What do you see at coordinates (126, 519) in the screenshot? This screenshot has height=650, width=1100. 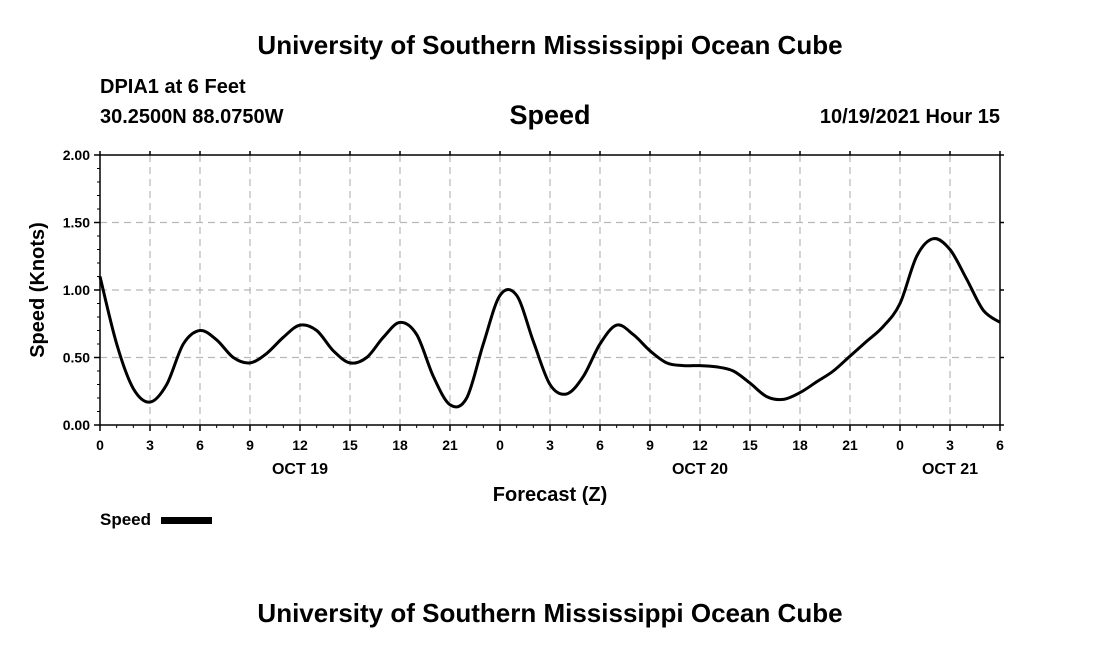 I see `legend-label: Speed` at bounding box center [126, 519].